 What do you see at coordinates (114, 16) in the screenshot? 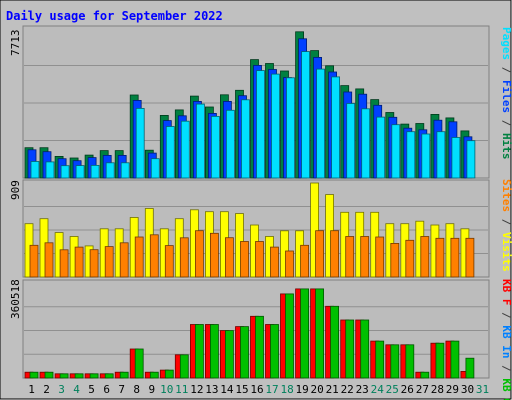
I see `chart-title: Daily usage for September 2022` at bounding box center [114, 16].